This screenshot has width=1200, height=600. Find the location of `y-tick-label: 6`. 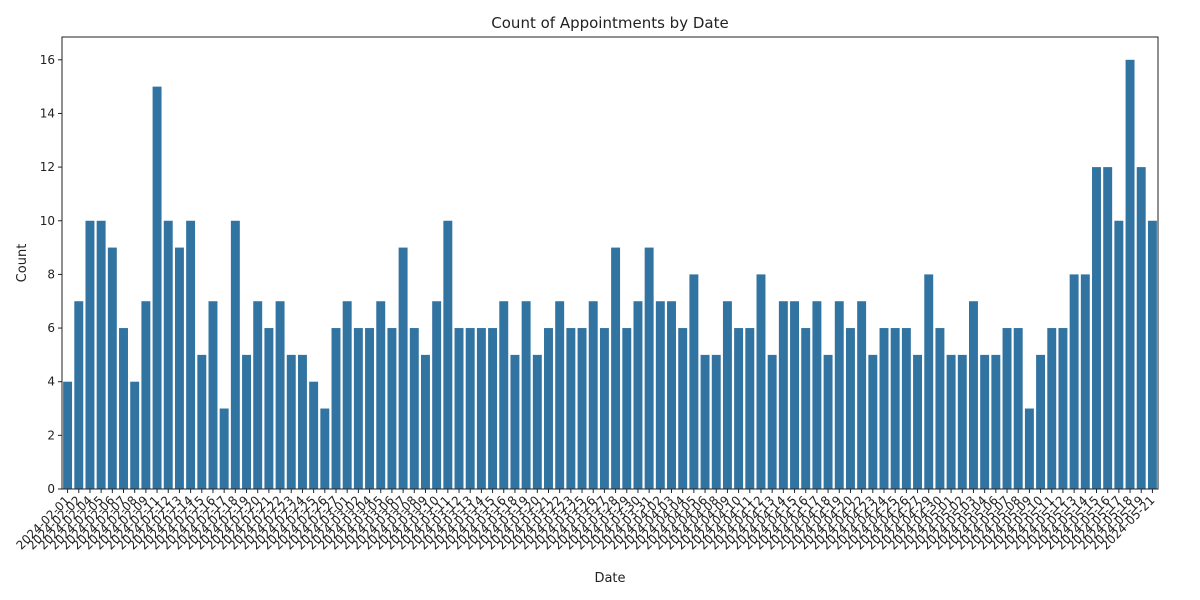

y-tick-label: 6 is located at coordinates (51, 328).